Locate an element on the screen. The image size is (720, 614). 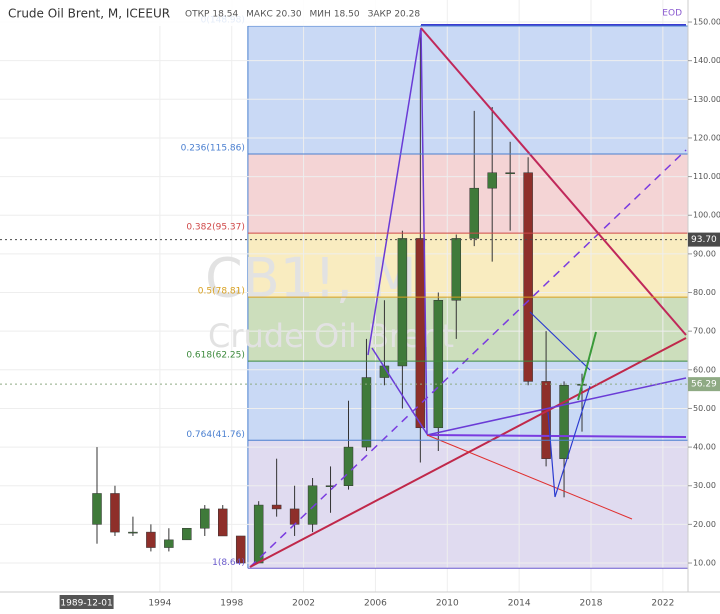
y-tick-label: 90.00 is located at coordinates (704, 253).